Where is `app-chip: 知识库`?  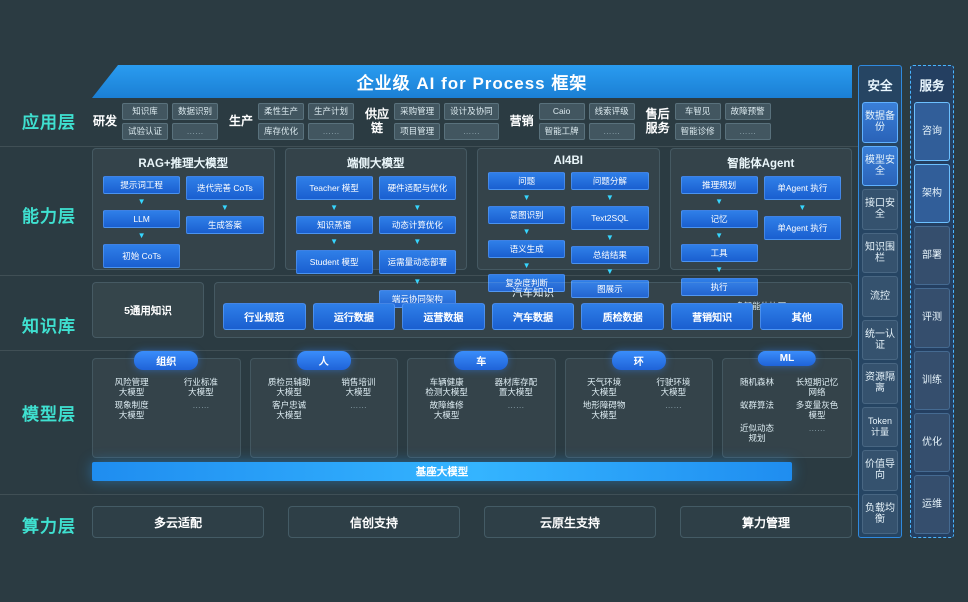
app-chip: 知识库 is located at coordinates (145, 111).